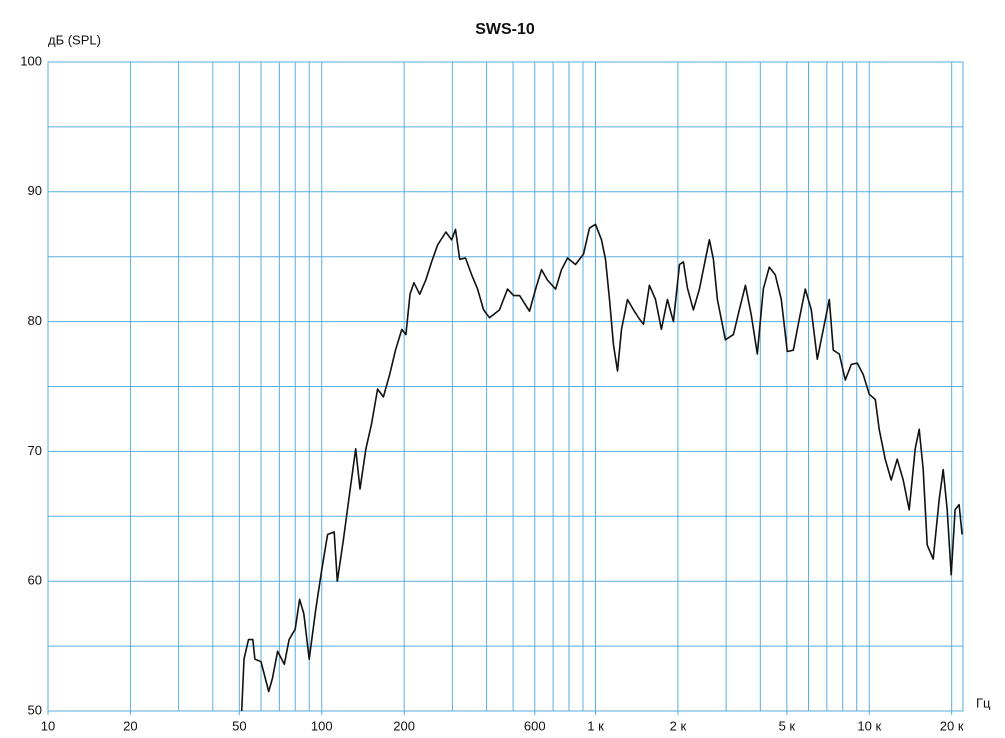 Image resolution: width=1005 pixels, height=738 pixels. What do you see at coordinates (48, 725) in the screenshot?
I see `x-tick-label: 10` at bounding box center [48, 725].